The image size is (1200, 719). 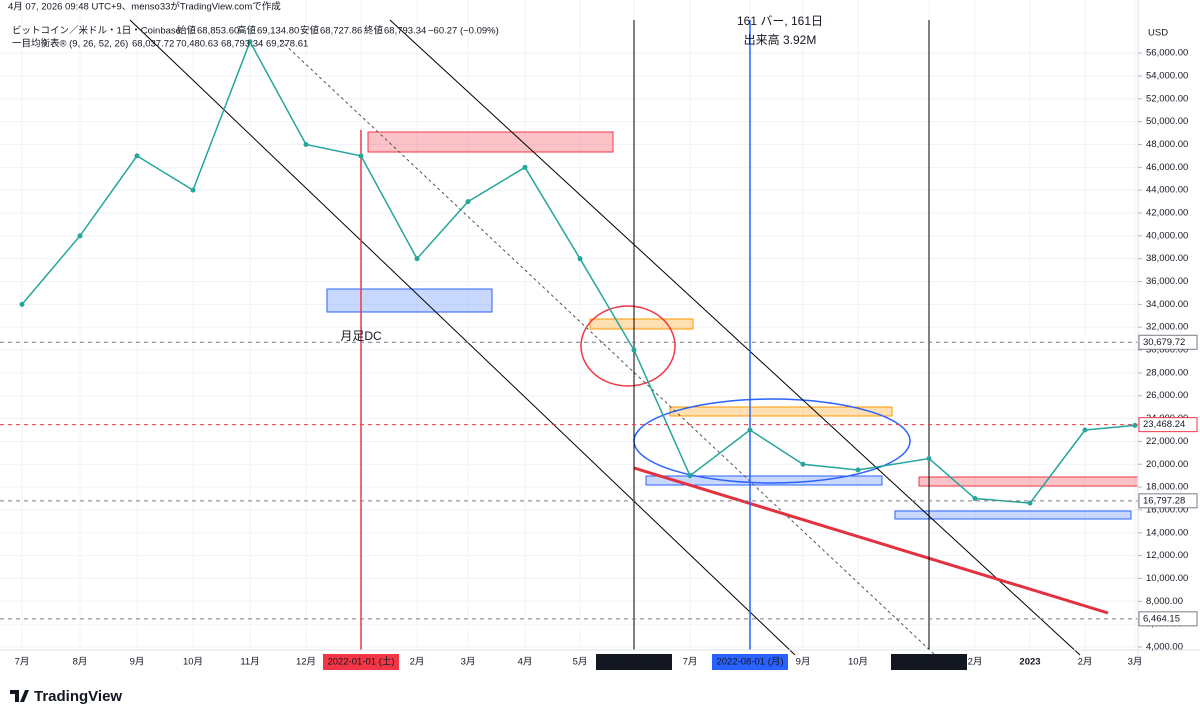 I want to click on price-label: 23,468.24, so click(x=1164, y=424).